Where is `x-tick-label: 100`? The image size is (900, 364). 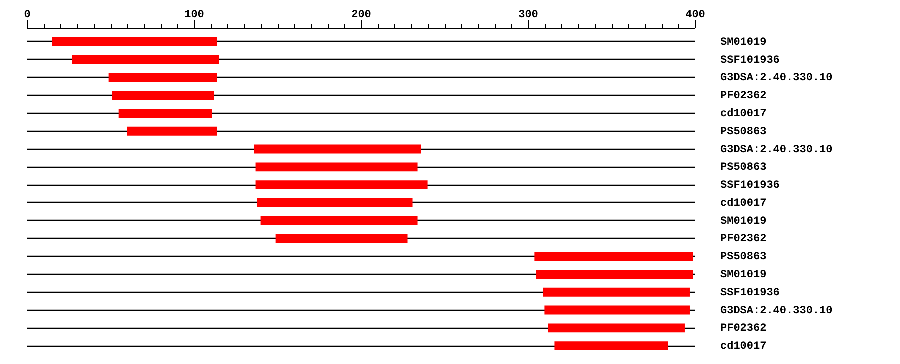
x-tick-label: 100 is located at coordinates (194, 16).